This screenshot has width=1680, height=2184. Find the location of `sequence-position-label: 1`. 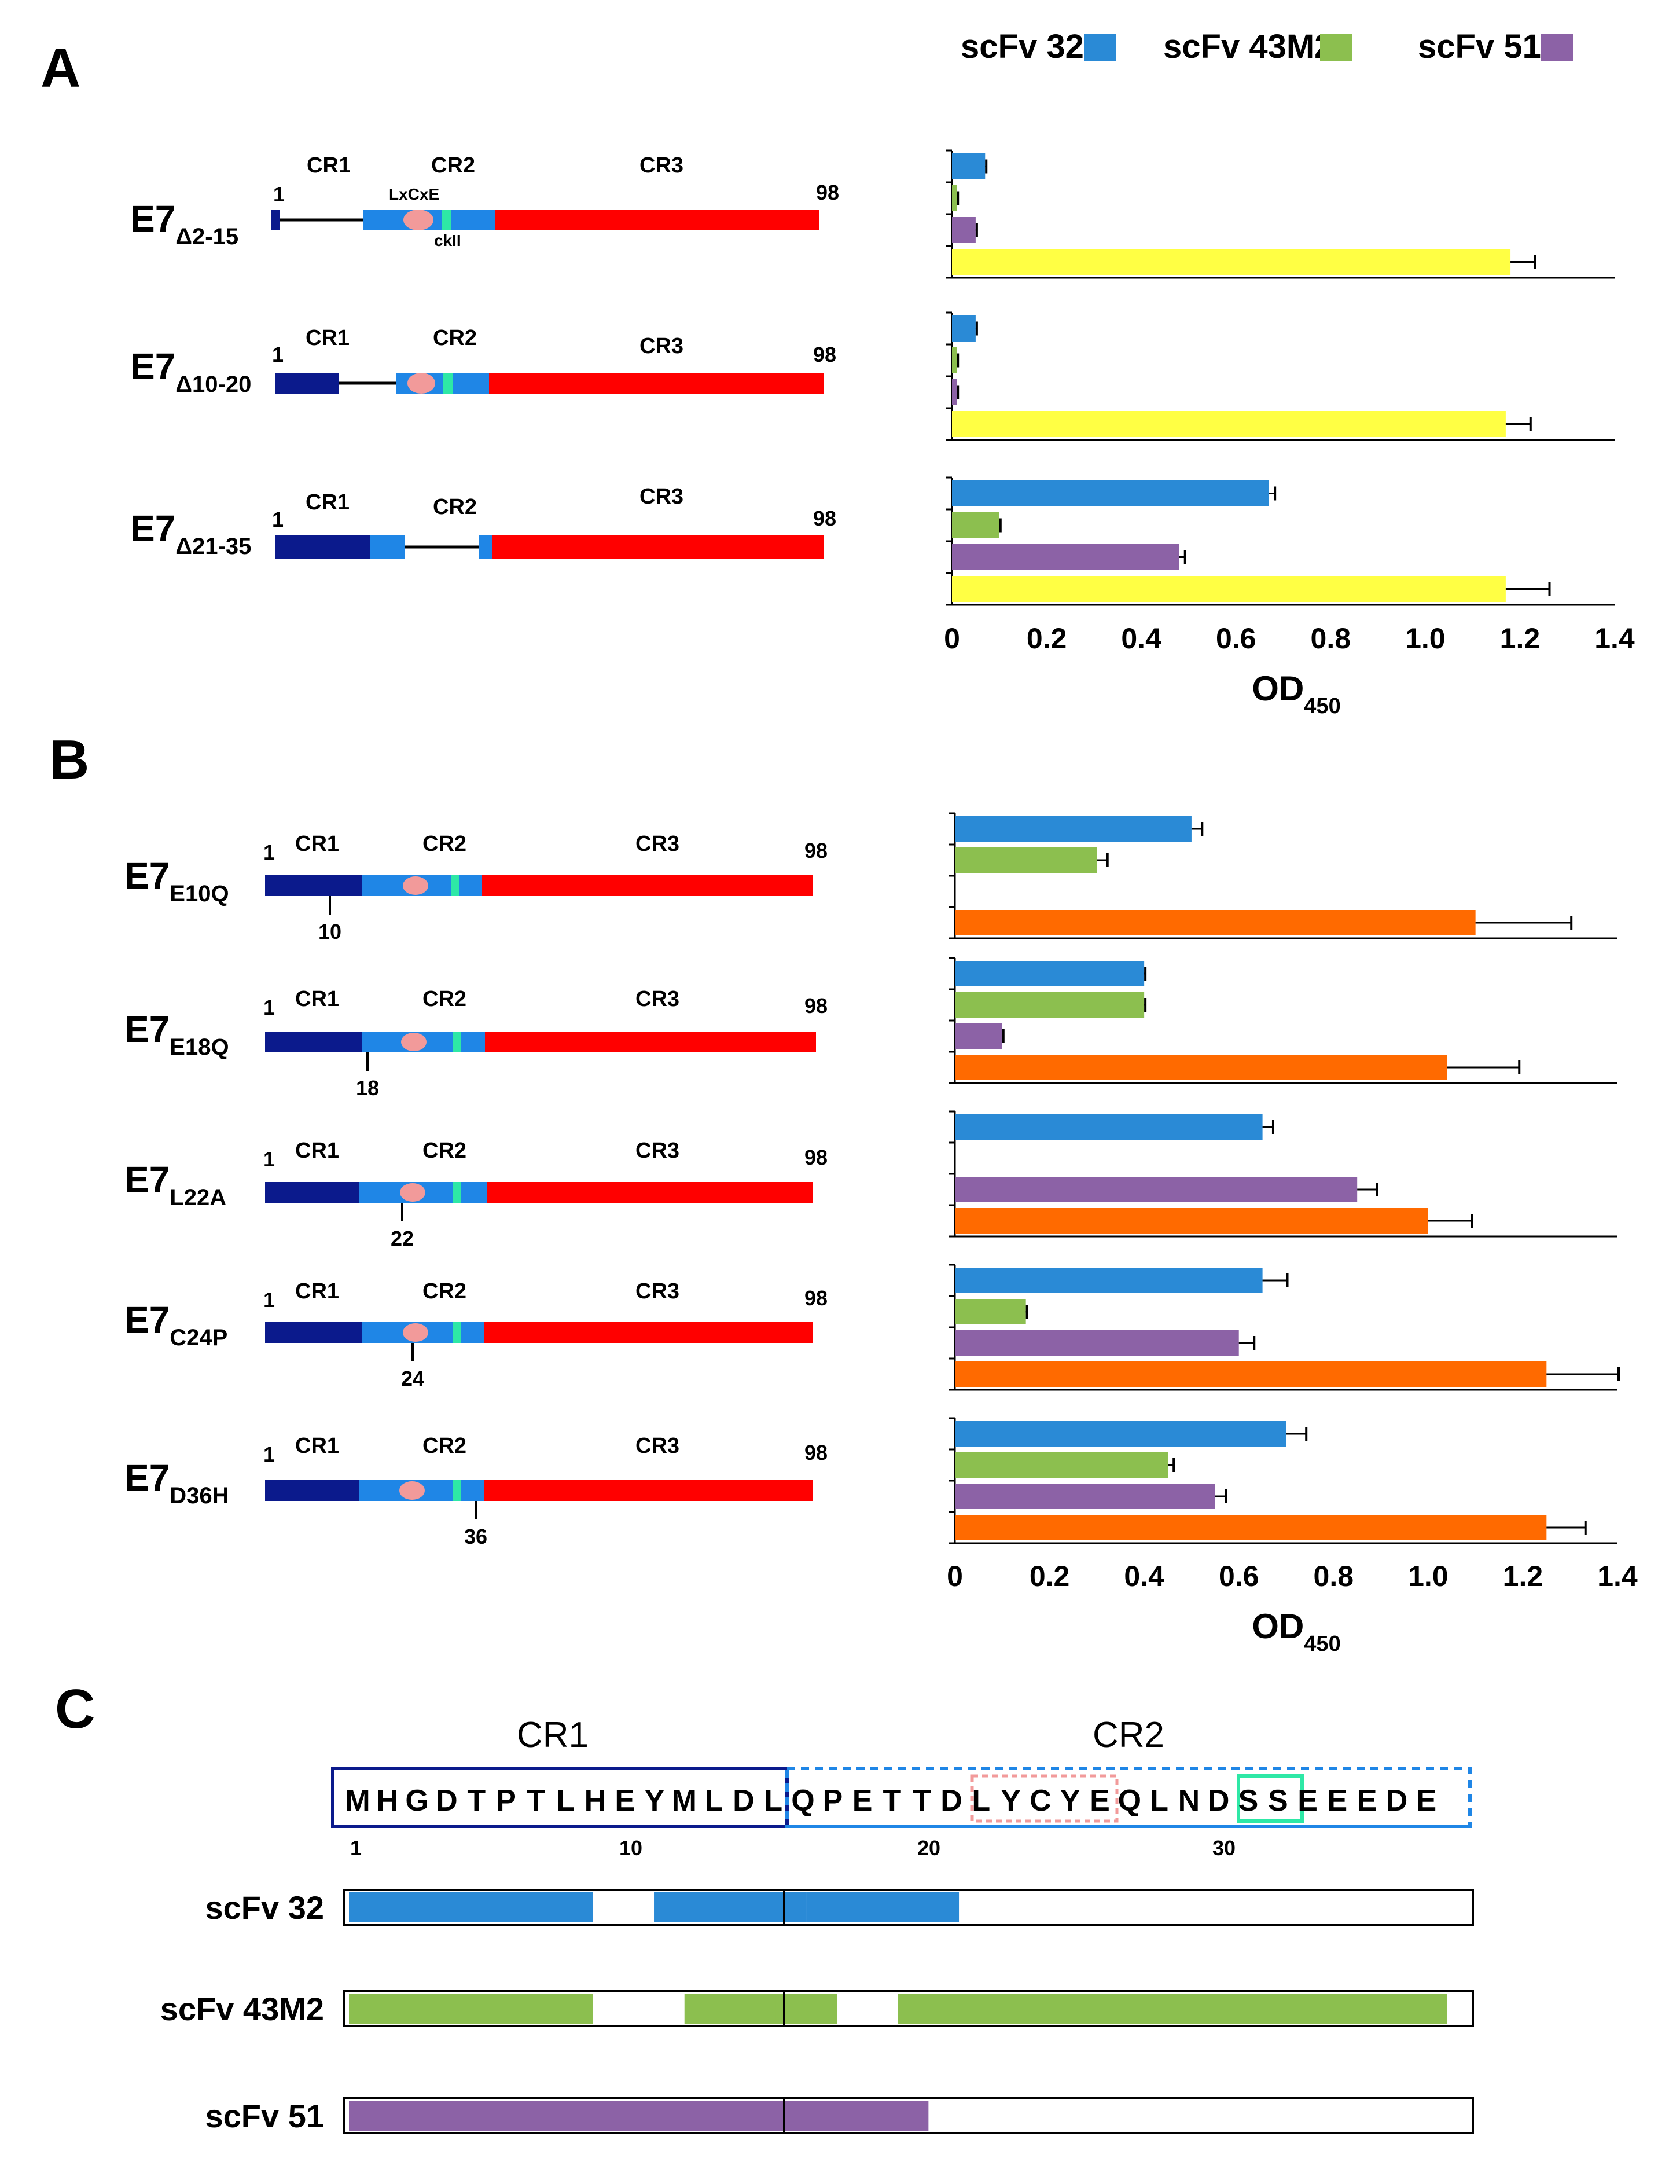

sequence-position-label: 1 is located at coordinates (356, 1848).